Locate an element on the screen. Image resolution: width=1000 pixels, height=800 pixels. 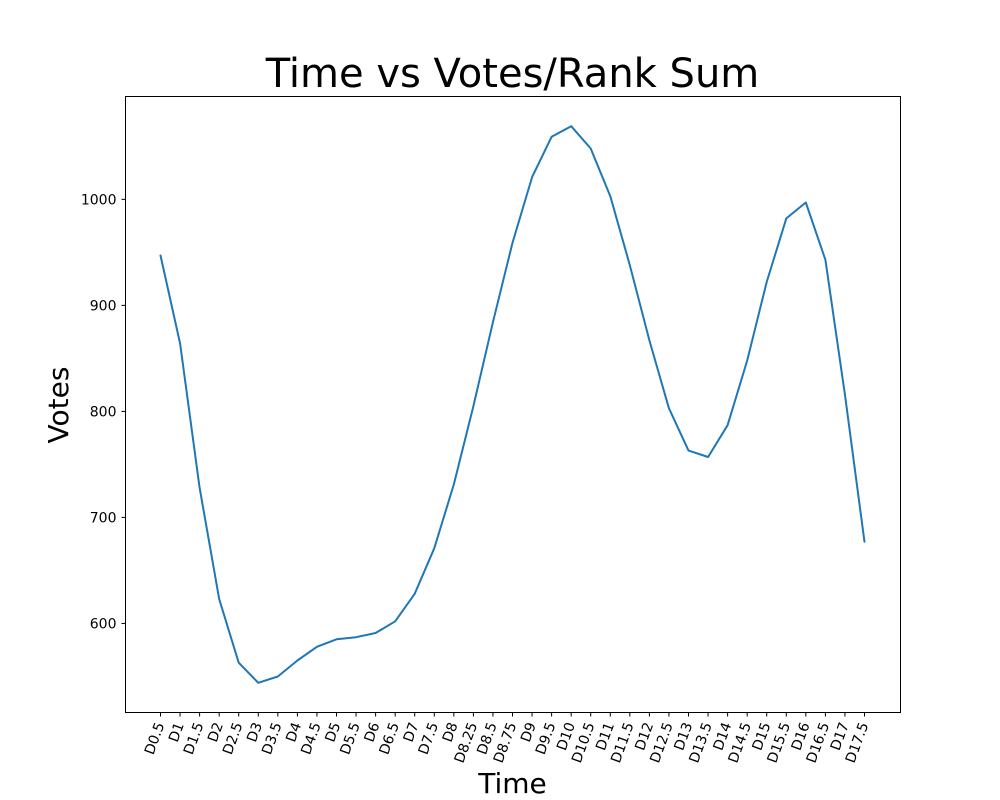
x-tick-label: D6 is located at coordinates (373, 732).